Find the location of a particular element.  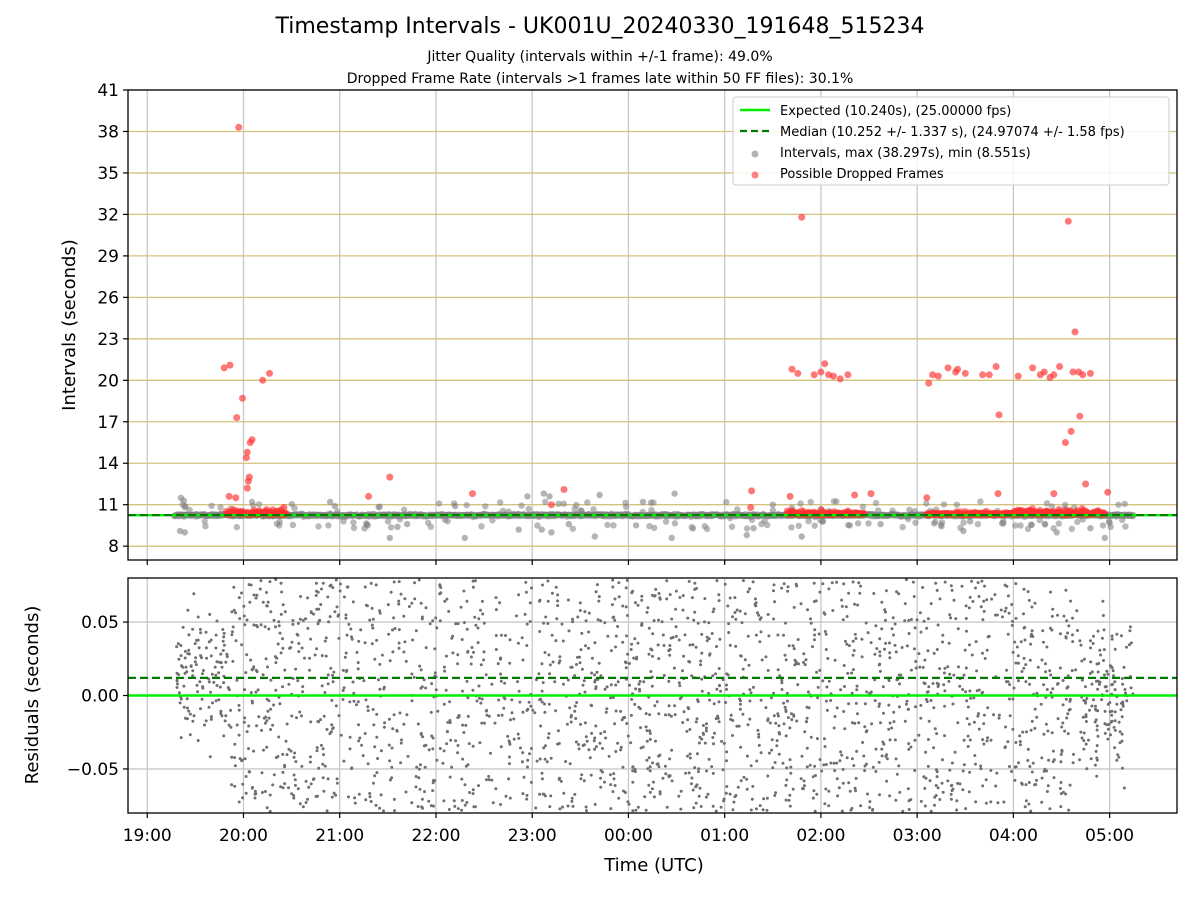

interval-outlier-point is located at coordinates (455, 506).